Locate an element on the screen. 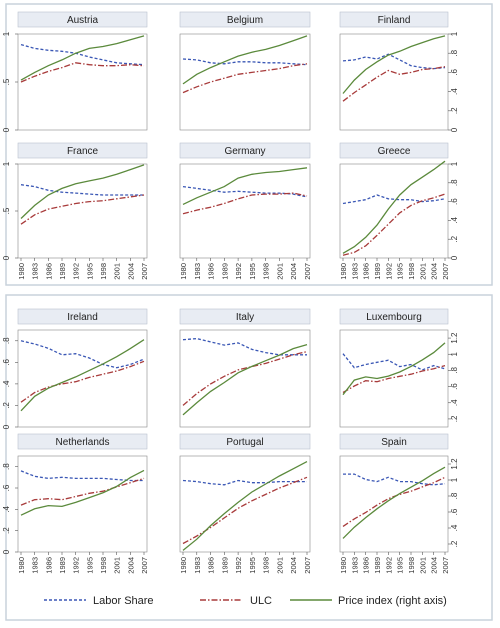 Image resolution: width=500 pixels, height=628 pixels. series-line-labor-share-france is located at coordinates (82, 190).